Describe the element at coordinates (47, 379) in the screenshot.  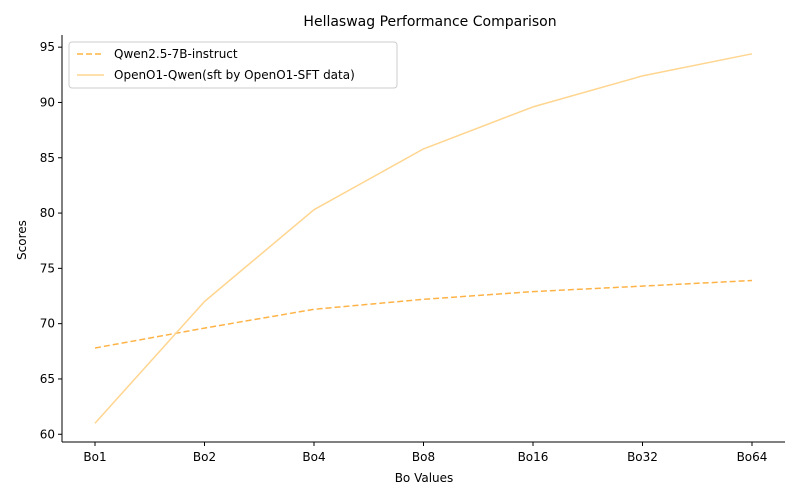
I see `y-tick-label-65: 65` at that location.